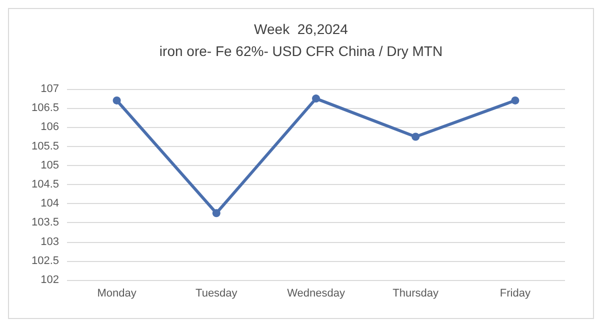  What do you see at coordinates (49, 204) in the screenshot?
I see `y-tick-label: 104` at bounding box center [49, 204].